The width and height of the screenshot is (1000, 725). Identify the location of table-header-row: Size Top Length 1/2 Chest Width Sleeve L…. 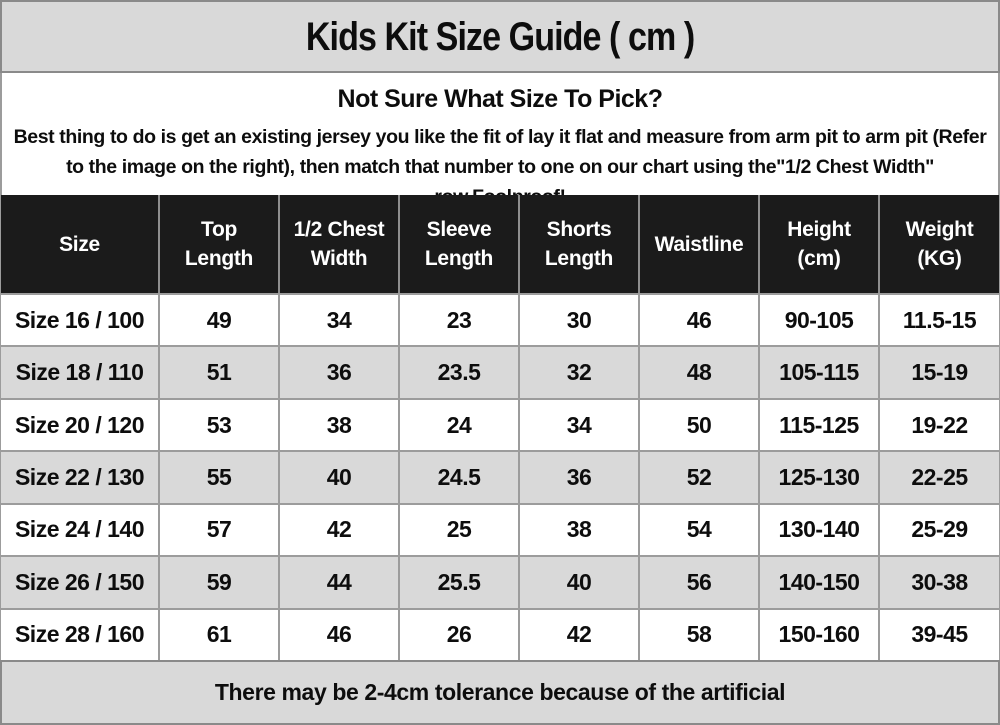
(500, 244).